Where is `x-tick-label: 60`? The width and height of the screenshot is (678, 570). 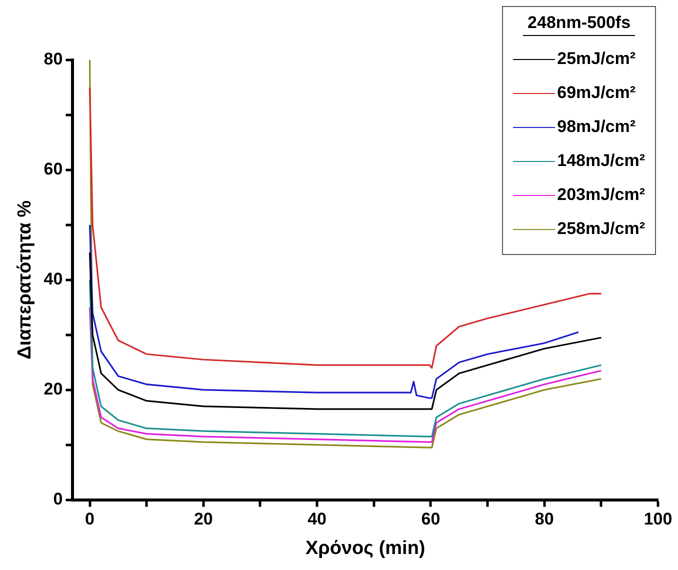
x-tick-label: 60 is located at coordinates (430, 519).